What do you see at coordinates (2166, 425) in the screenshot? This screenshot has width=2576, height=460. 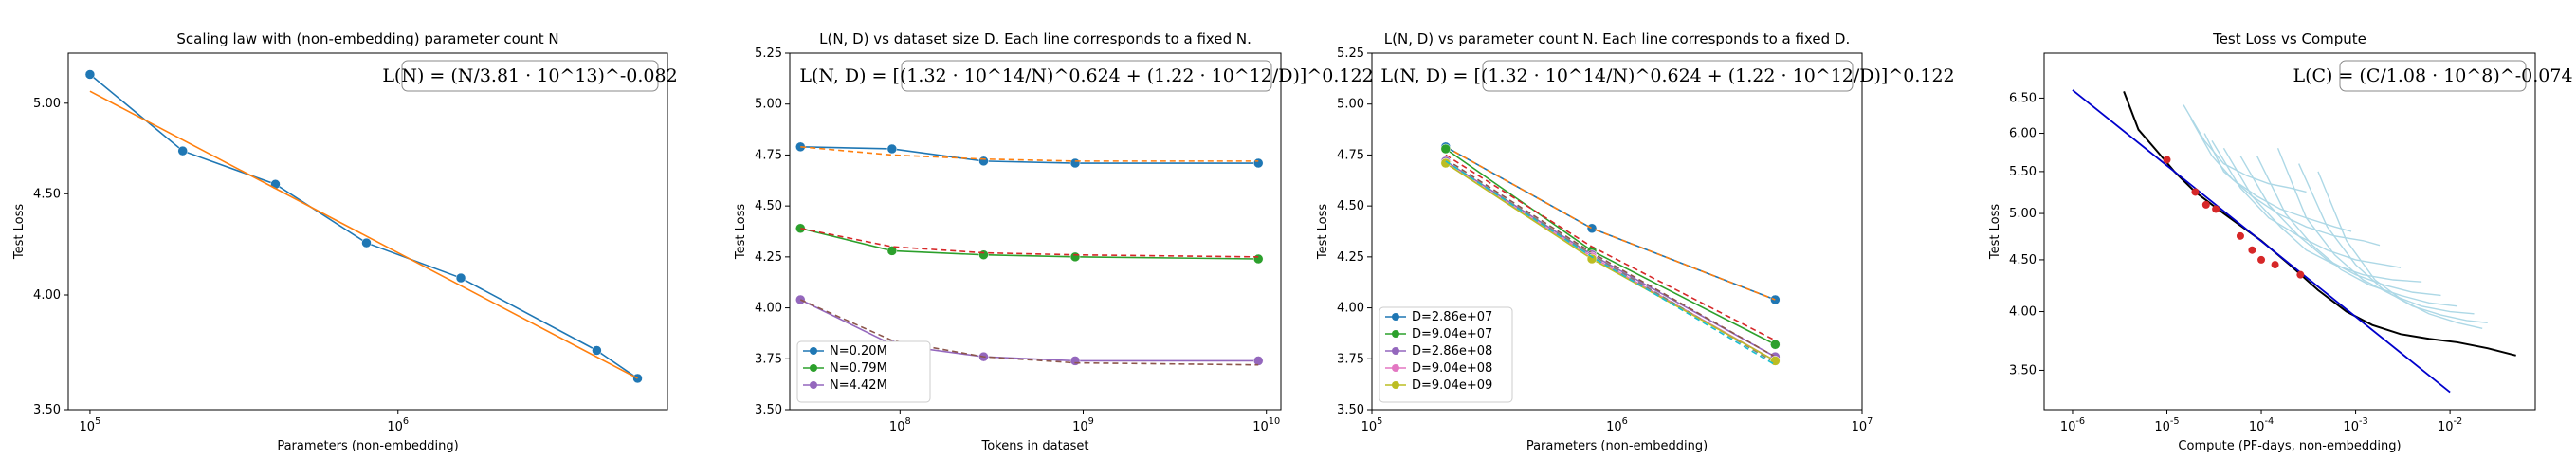 I see `x-tick-label: 10⁻⁵` at bounding box center [2166, 425].